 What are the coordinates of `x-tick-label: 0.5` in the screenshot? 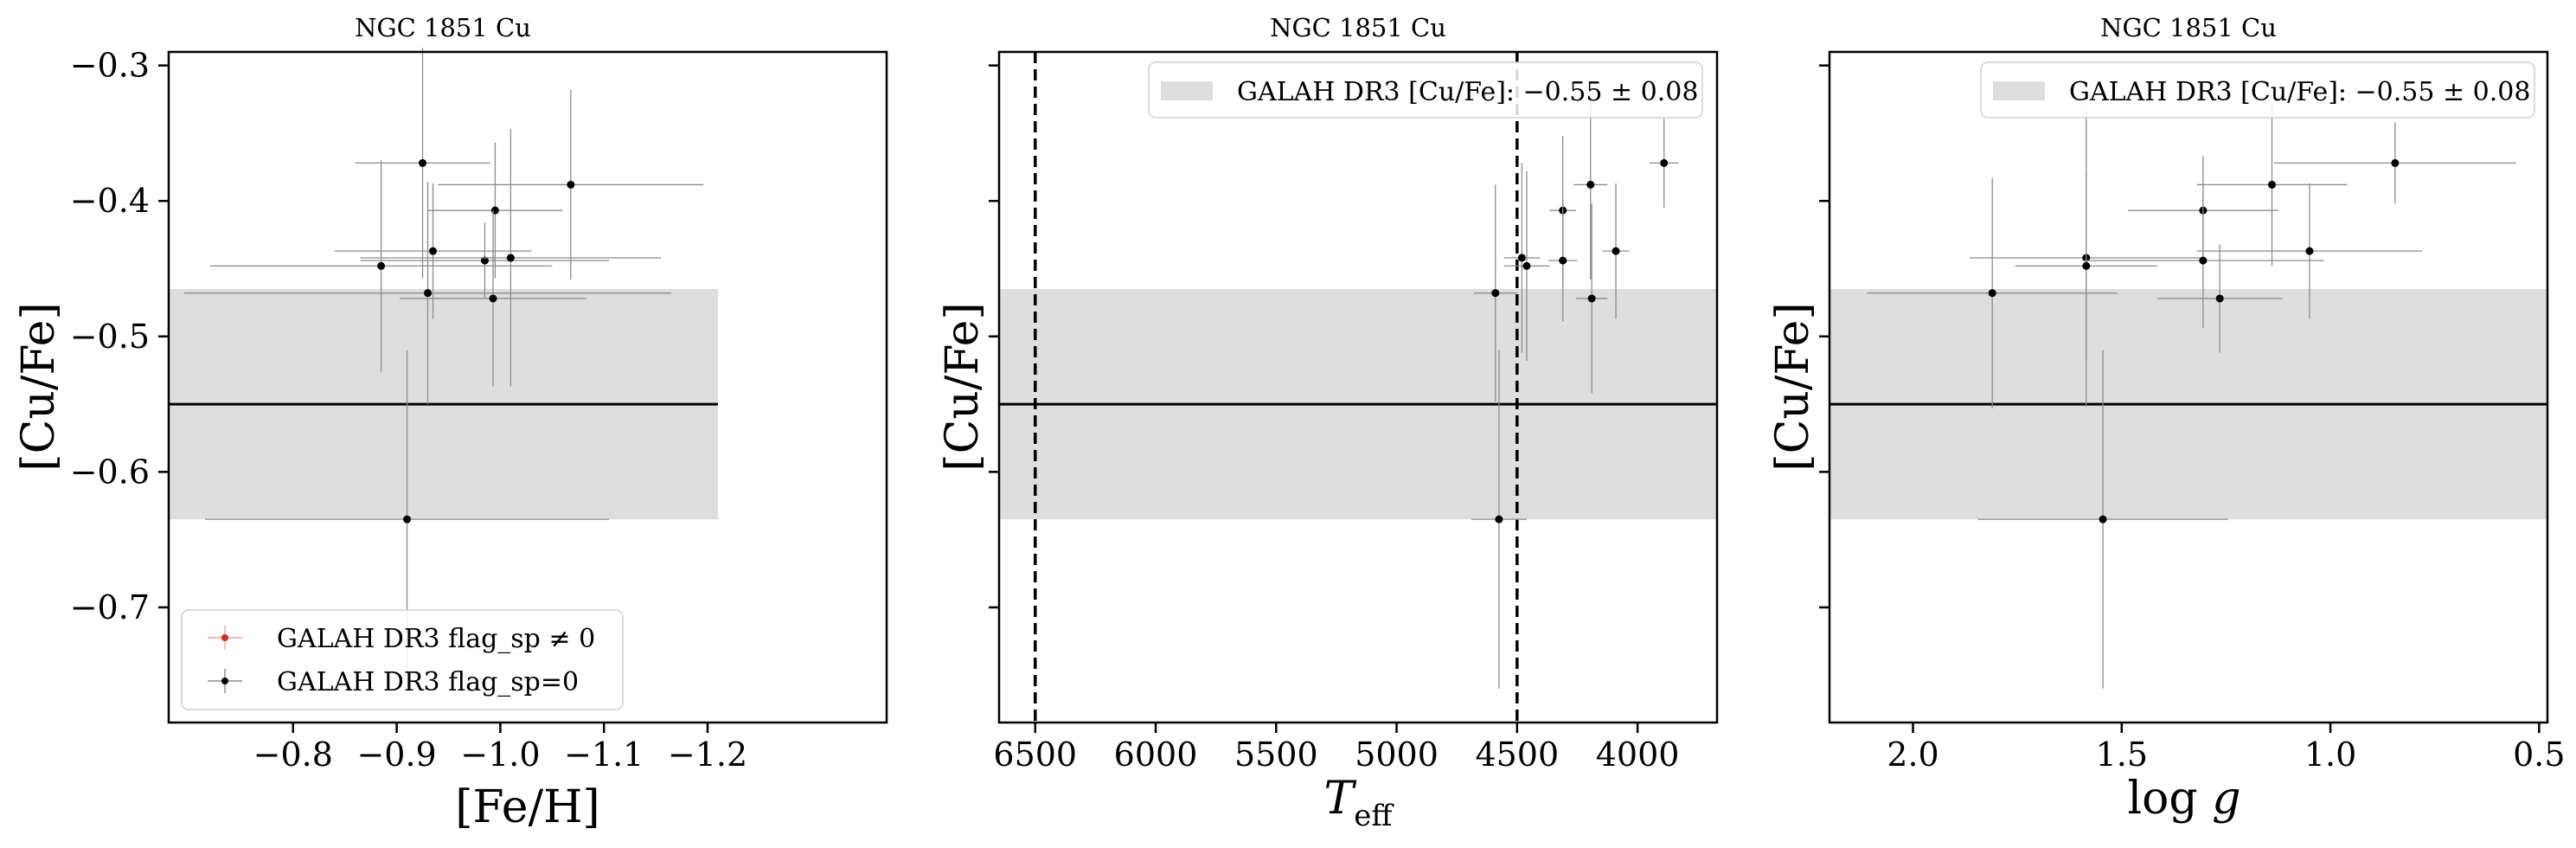 It's located at (2539, 755).